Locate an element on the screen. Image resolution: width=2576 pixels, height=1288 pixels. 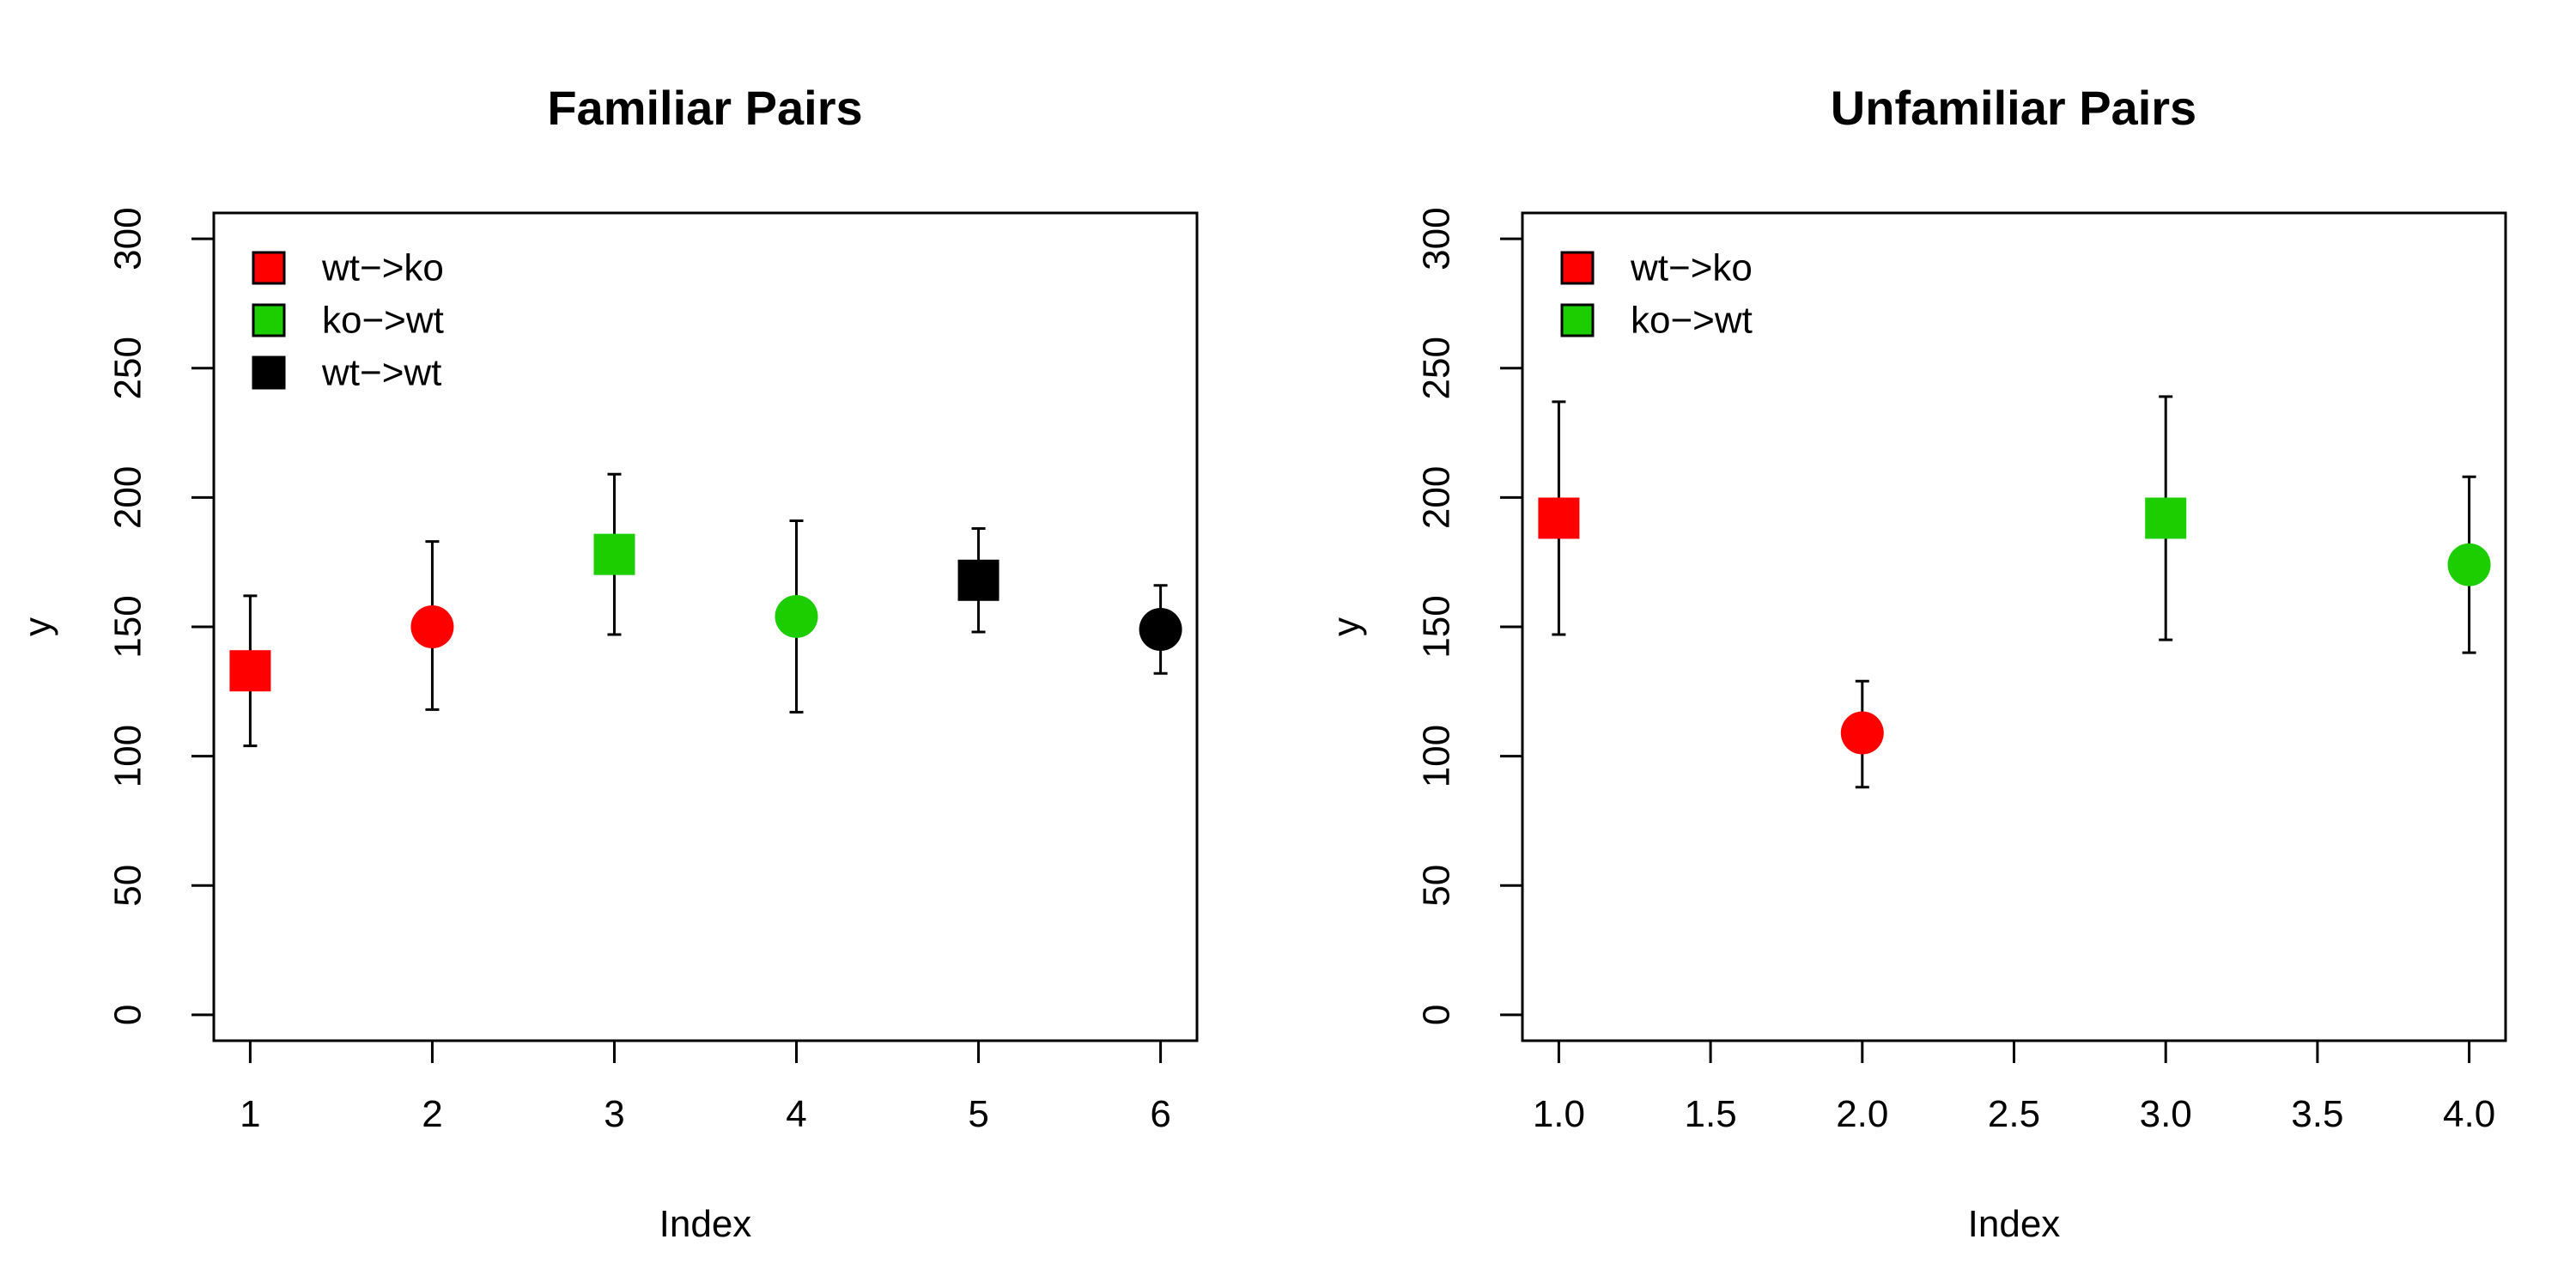
x-tick-label: 2.0 is located at coordinates (1862, 1114).